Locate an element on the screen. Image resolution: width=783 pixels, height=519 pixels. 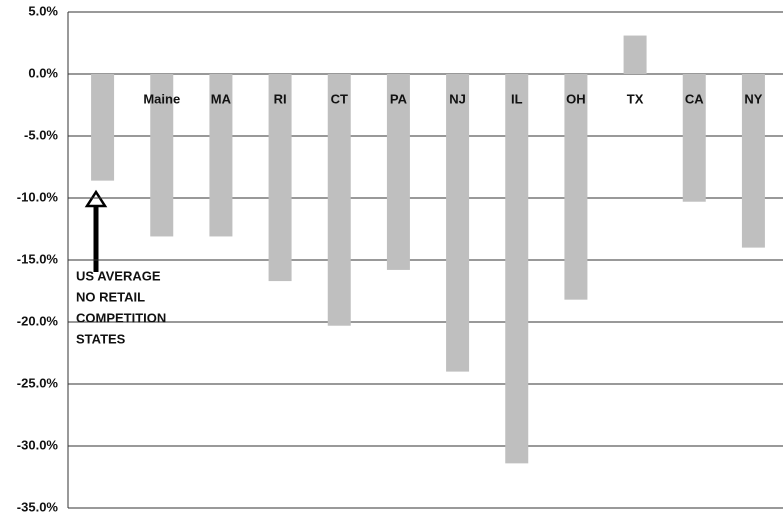
y-tick-label: 0.0% is located at coordinates (43, 72).